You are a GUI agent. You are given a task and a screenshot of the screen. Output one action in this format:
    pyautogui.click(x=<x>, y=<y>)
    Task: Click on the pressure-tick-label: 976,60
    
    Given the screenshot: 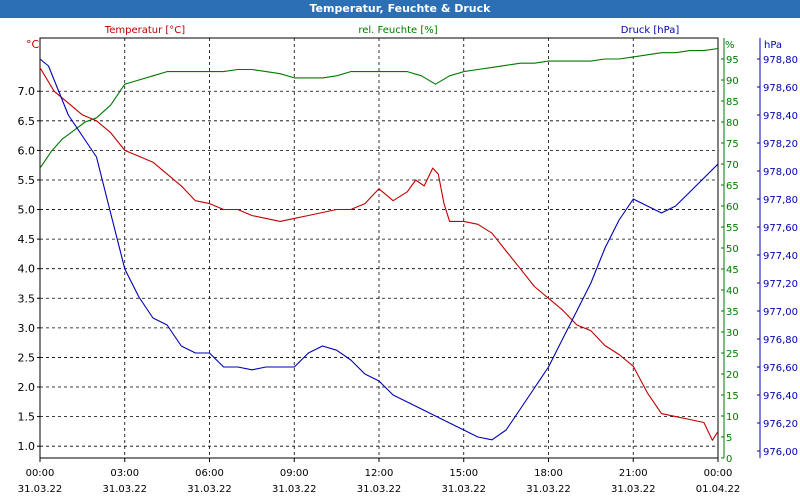 What is the action you would take?
    pyautogui.click(x=780, y=368)
    